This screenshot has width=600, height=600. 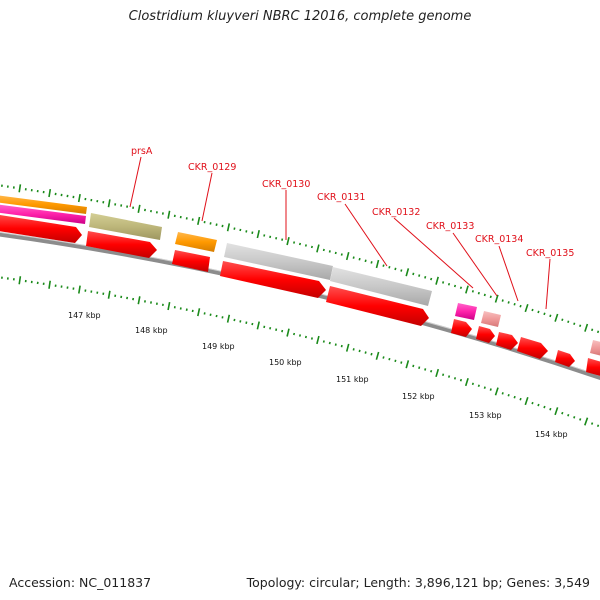 What do you see at coordinates (433, 253) in the screenshot?
I see `gene-leader-ckr0132` at bounding box center [433, 253].